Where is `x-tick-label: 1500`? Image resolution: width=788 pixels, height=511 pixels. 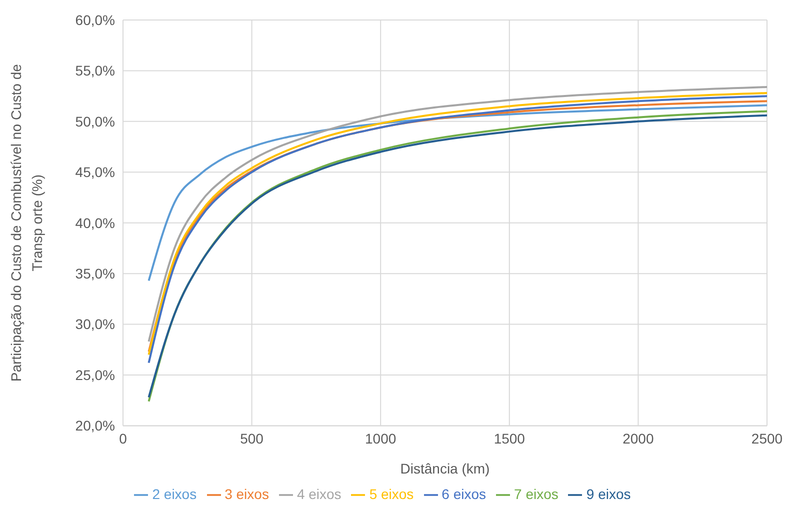
x-tick-label: 1500 is located at coordinates (510, 438).